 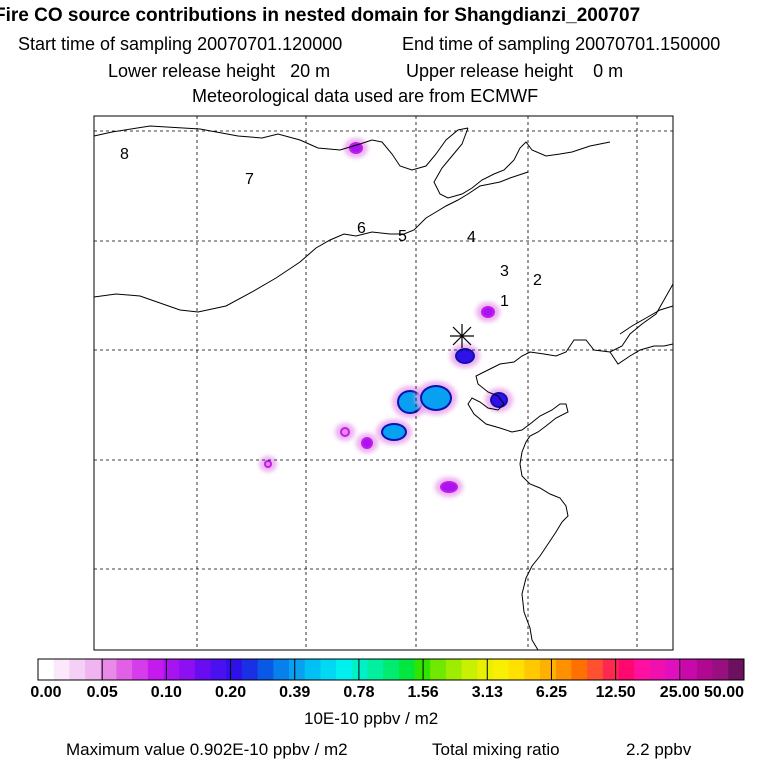 What do you see at coordinates (230, 692) in the screenshot?
I see `colorbar-tick-label: 0.20` at bounding box center [230, 692].